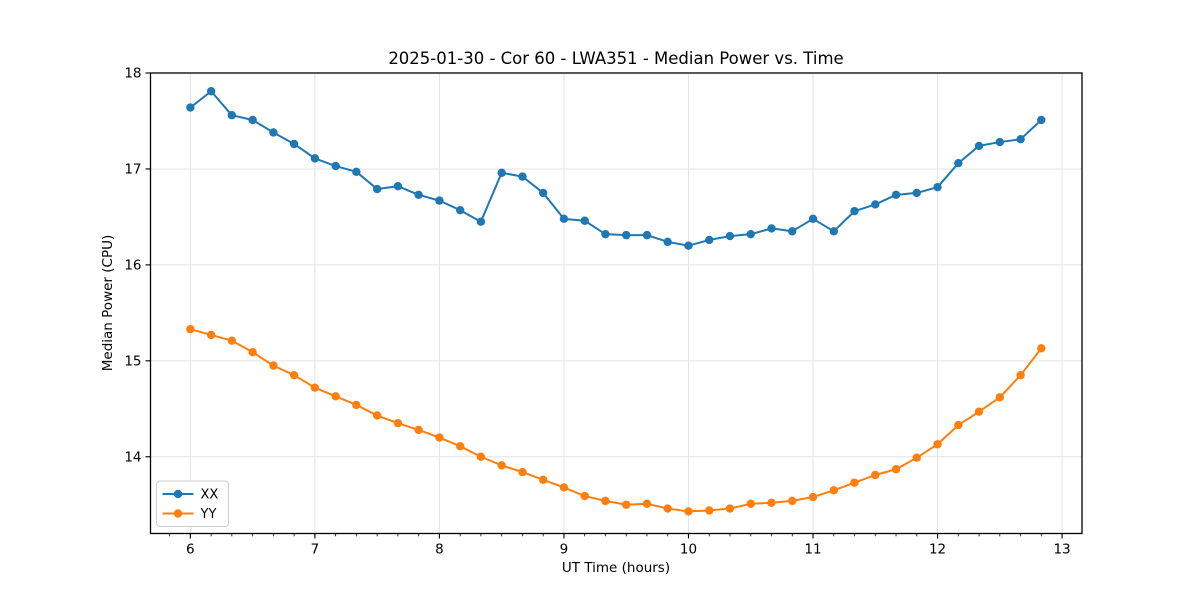  Describe the element at coordinates (628, 545) in the screenshot. I see `x-axis-ticks: 6 7 8 9 10 11 12 13` at that location.